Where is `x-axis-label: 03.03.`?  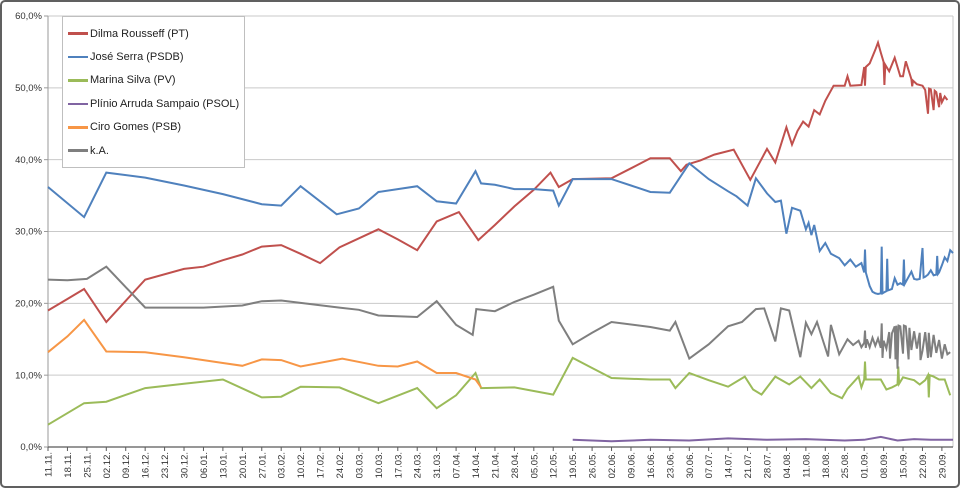
x-axis-label: 03.03. is located at coordinates (359, 465).